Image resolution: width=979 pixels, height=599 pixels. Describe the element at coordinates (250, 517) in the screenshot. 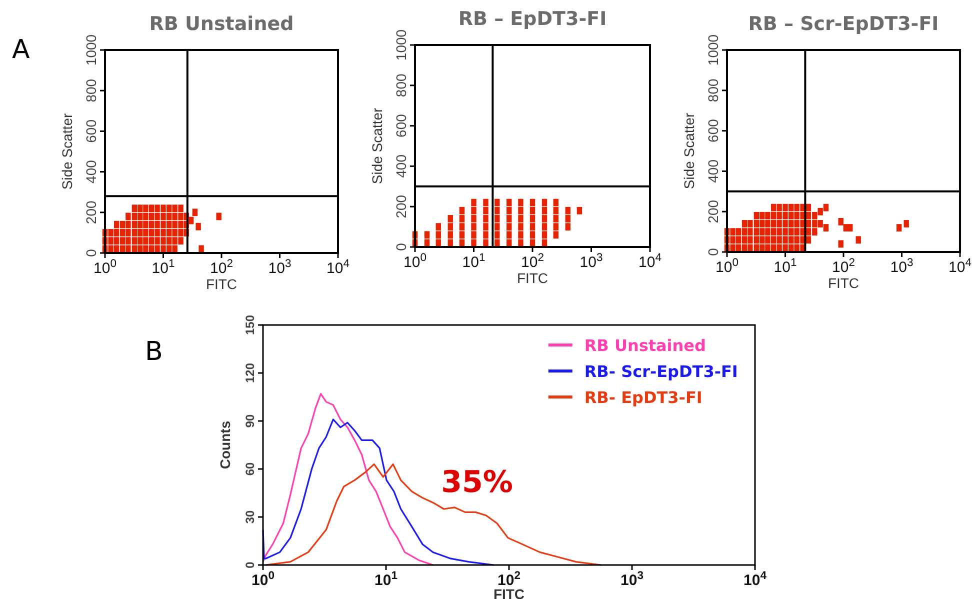

I see `y-tick-label: 30` at that location.